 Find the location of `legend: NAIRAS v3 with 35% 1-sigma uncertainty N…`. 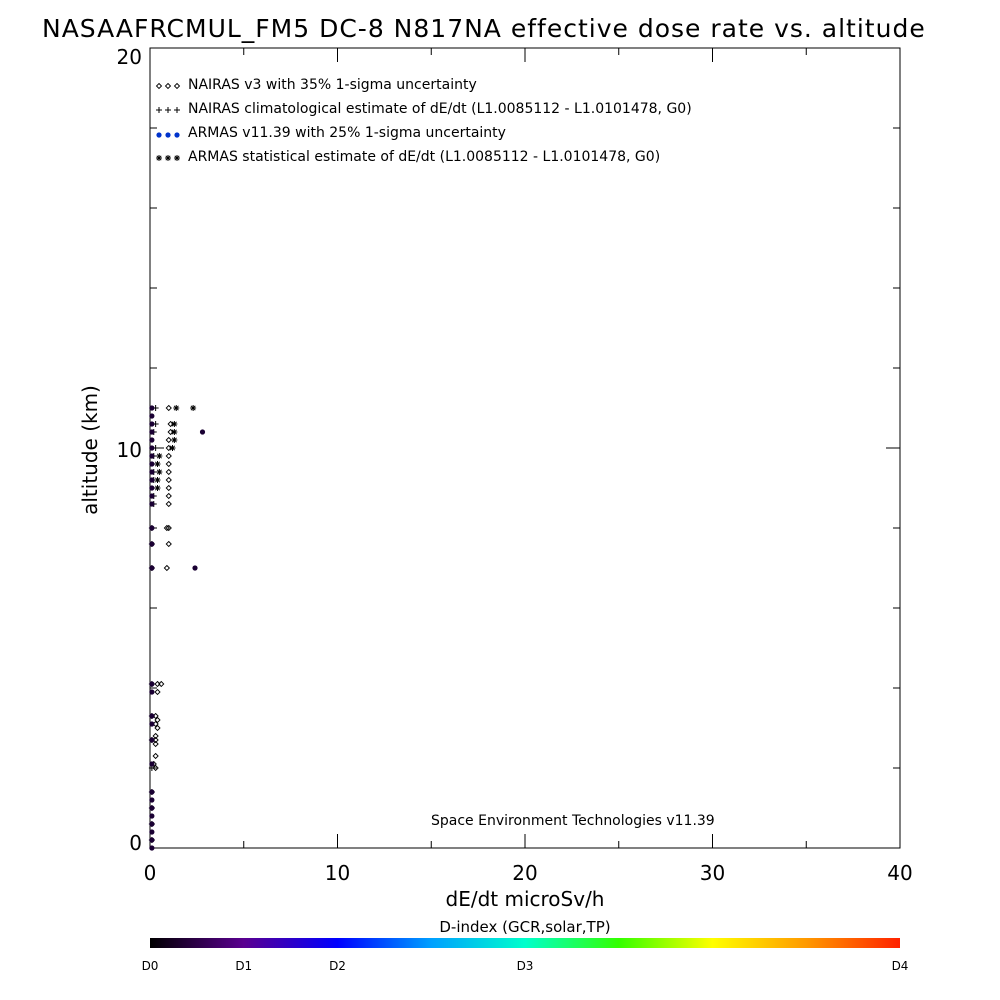

legend: NAIRAS v3 with 35% 1-sigma uncertainty N… is located at coordinates (423, 121).